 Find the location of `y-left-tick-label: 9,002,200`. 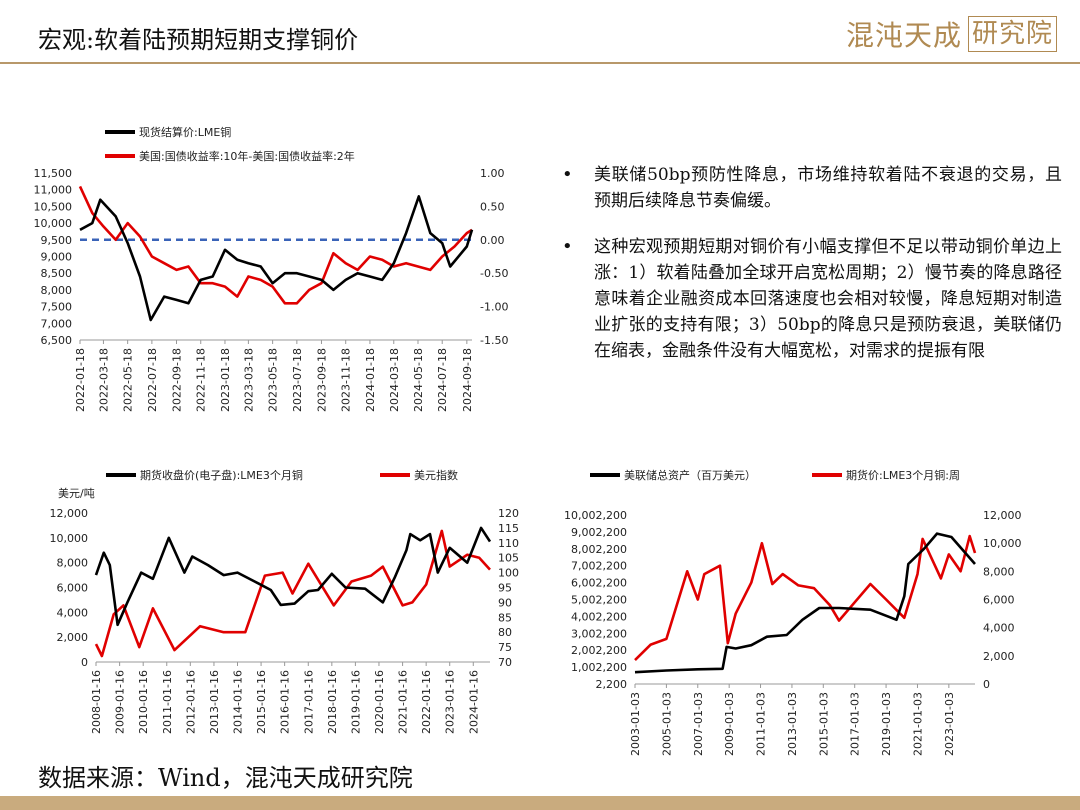

y-left-tick-label: 9,002,200 is located at coordinates (599, 532).